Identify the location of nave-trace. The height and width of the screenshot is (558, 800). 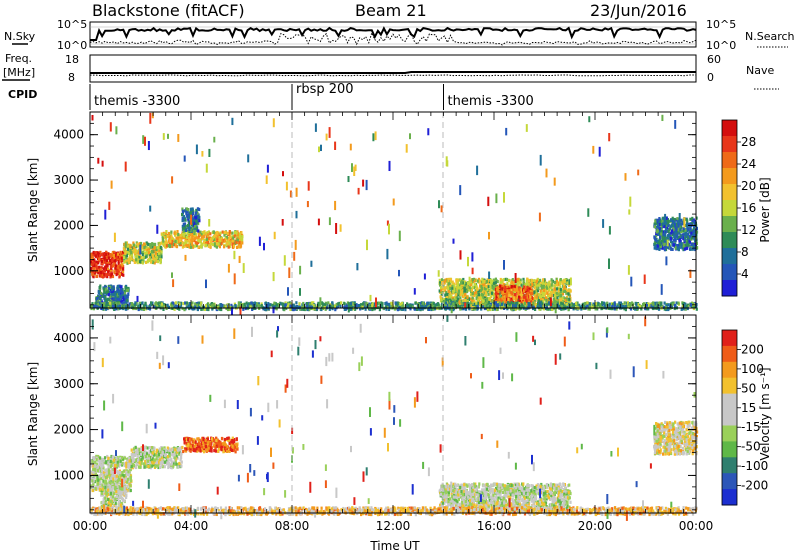
(393, 75).